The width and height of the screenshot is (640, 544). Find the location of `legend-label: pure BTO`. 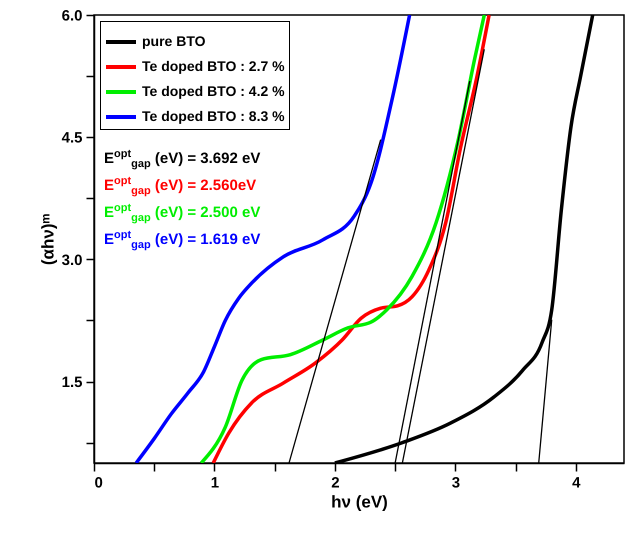

legend-label: pure BTO is located at coordinates (174, 41).